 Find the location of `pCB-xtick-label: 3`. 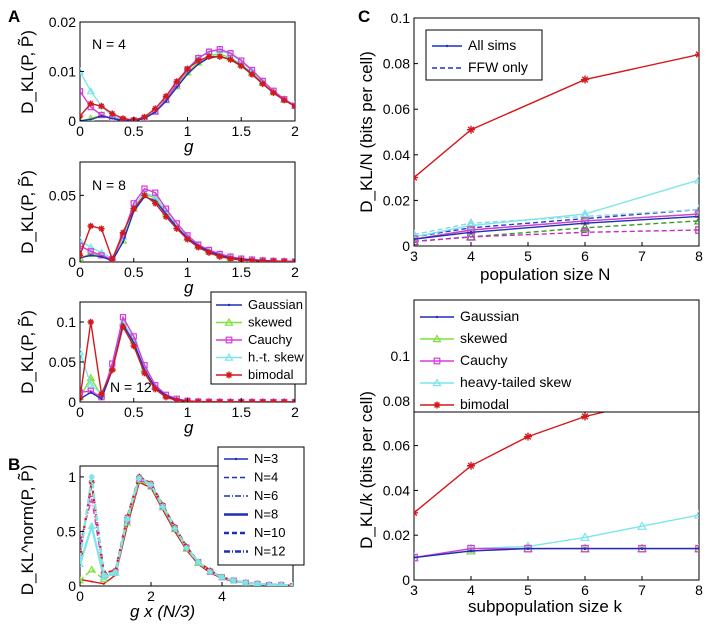

pCB-xtick-label: 3 is located at coordinates (414, 590).